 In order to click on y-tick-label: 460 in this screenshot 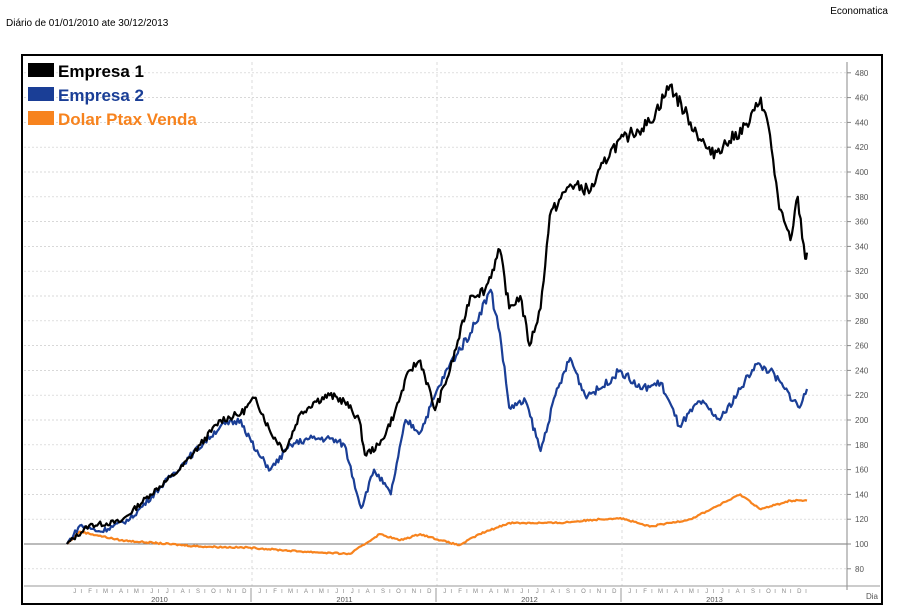, I will do `click(862, 98)`.